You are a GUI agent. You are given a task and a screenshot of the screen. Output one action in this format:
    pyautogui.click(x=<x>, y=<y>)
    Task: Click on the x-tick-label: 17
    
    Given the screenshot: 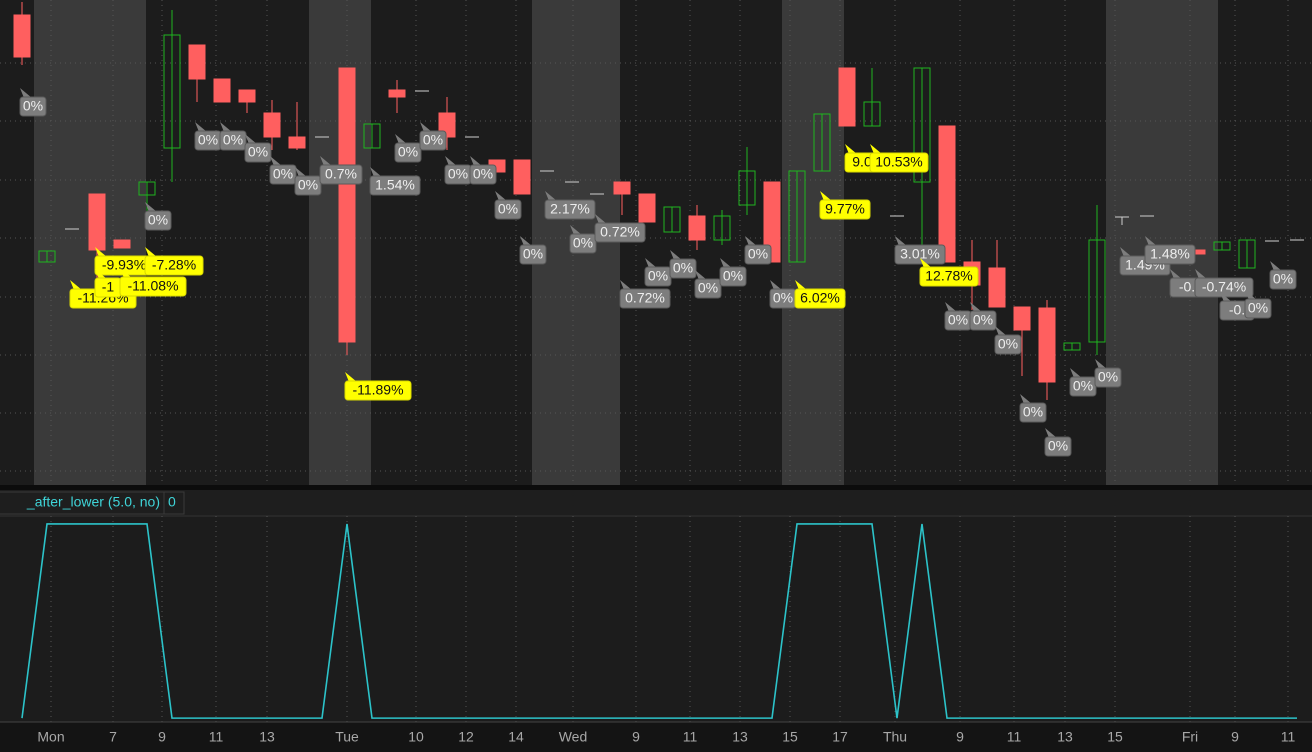 What is the action you would take?
    pyautogui.click(x=840, y=737)
    